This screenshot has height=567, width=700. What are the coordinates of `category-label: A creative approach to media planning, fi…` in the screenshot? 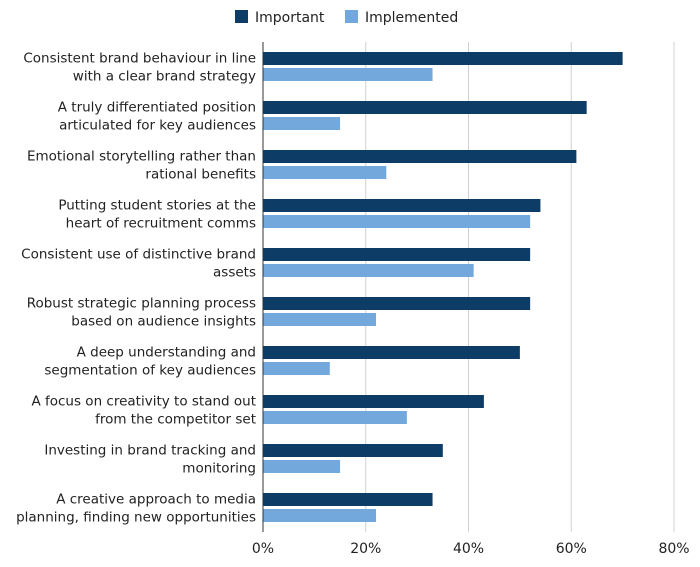 It's located at (136, 509).